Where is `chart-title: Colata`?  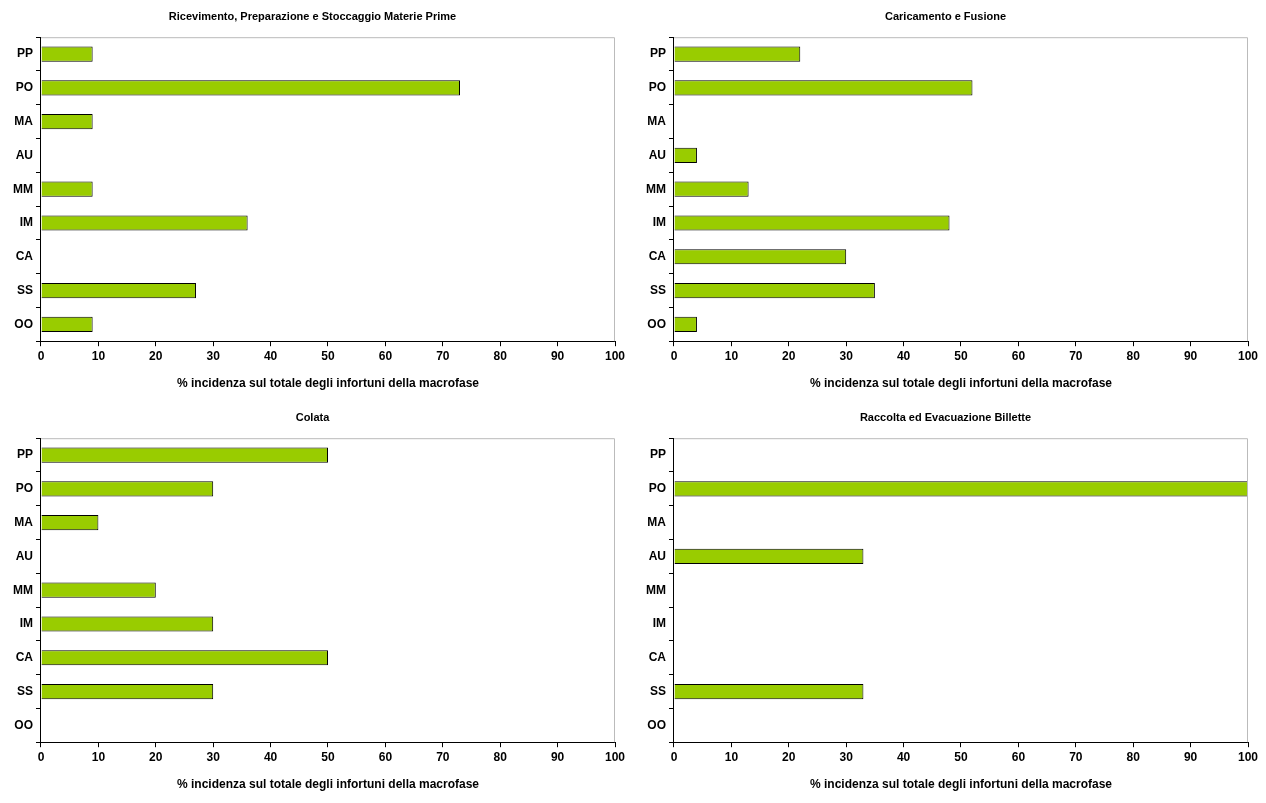 chart-title: Colata is located at coordinates (313, 416).